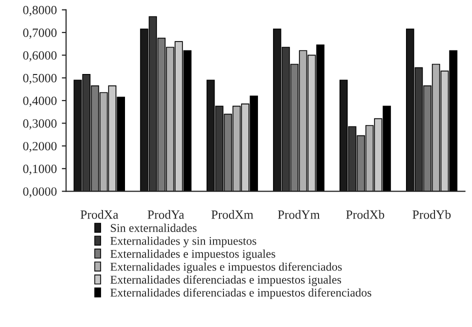 This screenshot has width=472, height=327. What do you see at coordinates (153, 228) in the screenshot?
I see `legend-label: Sin externalidades` at bounding box center [153, 228].